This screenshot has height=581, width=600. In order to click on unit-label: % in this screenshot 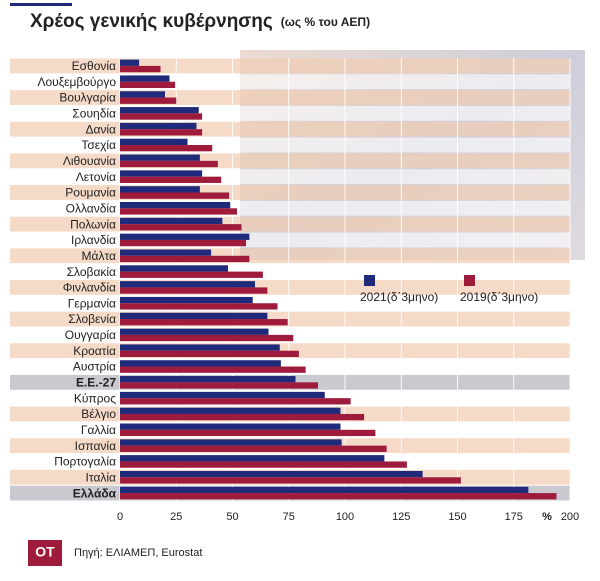, I will do `click(547, 517)`.